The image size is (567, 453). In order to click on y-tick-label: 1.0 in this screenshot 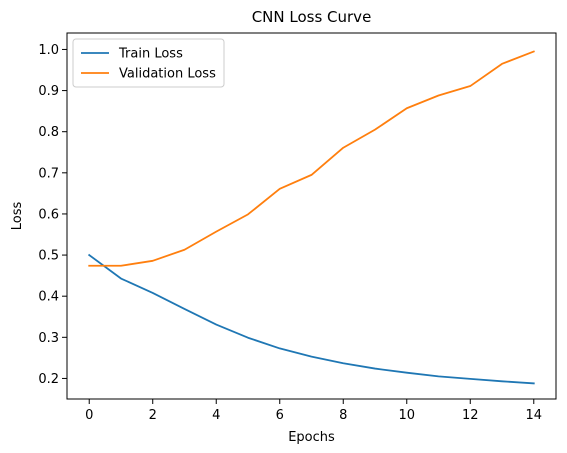, I will do `click(48, 50)`.